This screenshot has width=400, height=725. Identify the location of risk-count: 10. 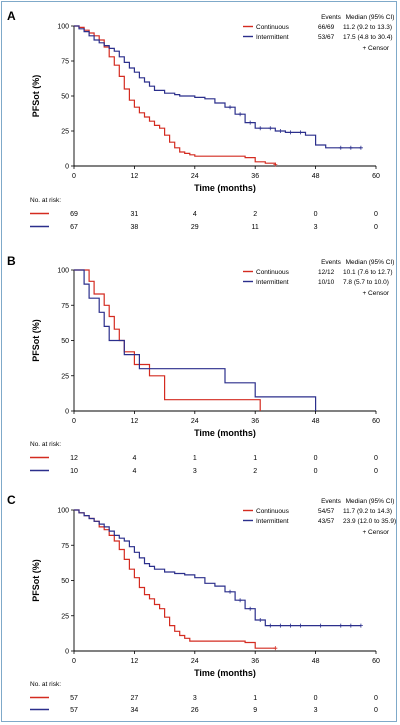
(74, 471).